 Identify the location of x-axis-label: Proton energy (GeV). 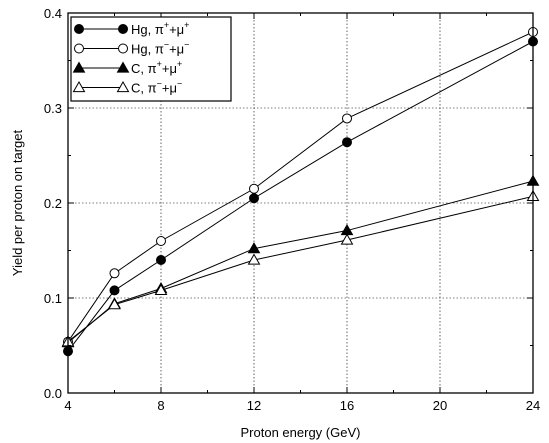
(301, 432).